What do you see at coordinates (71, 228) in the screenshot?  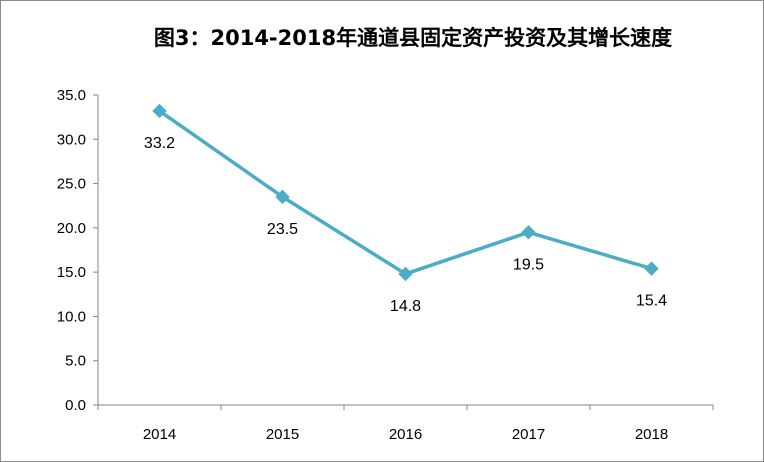 I see `y-tick-label: 20.0` at bounding box center [71, 228].